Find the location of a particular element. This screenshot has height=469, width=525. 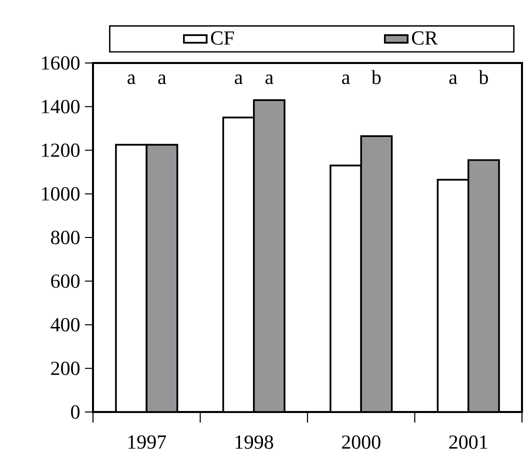

y-tick-label: 200 is located at coordinates (65, 369).